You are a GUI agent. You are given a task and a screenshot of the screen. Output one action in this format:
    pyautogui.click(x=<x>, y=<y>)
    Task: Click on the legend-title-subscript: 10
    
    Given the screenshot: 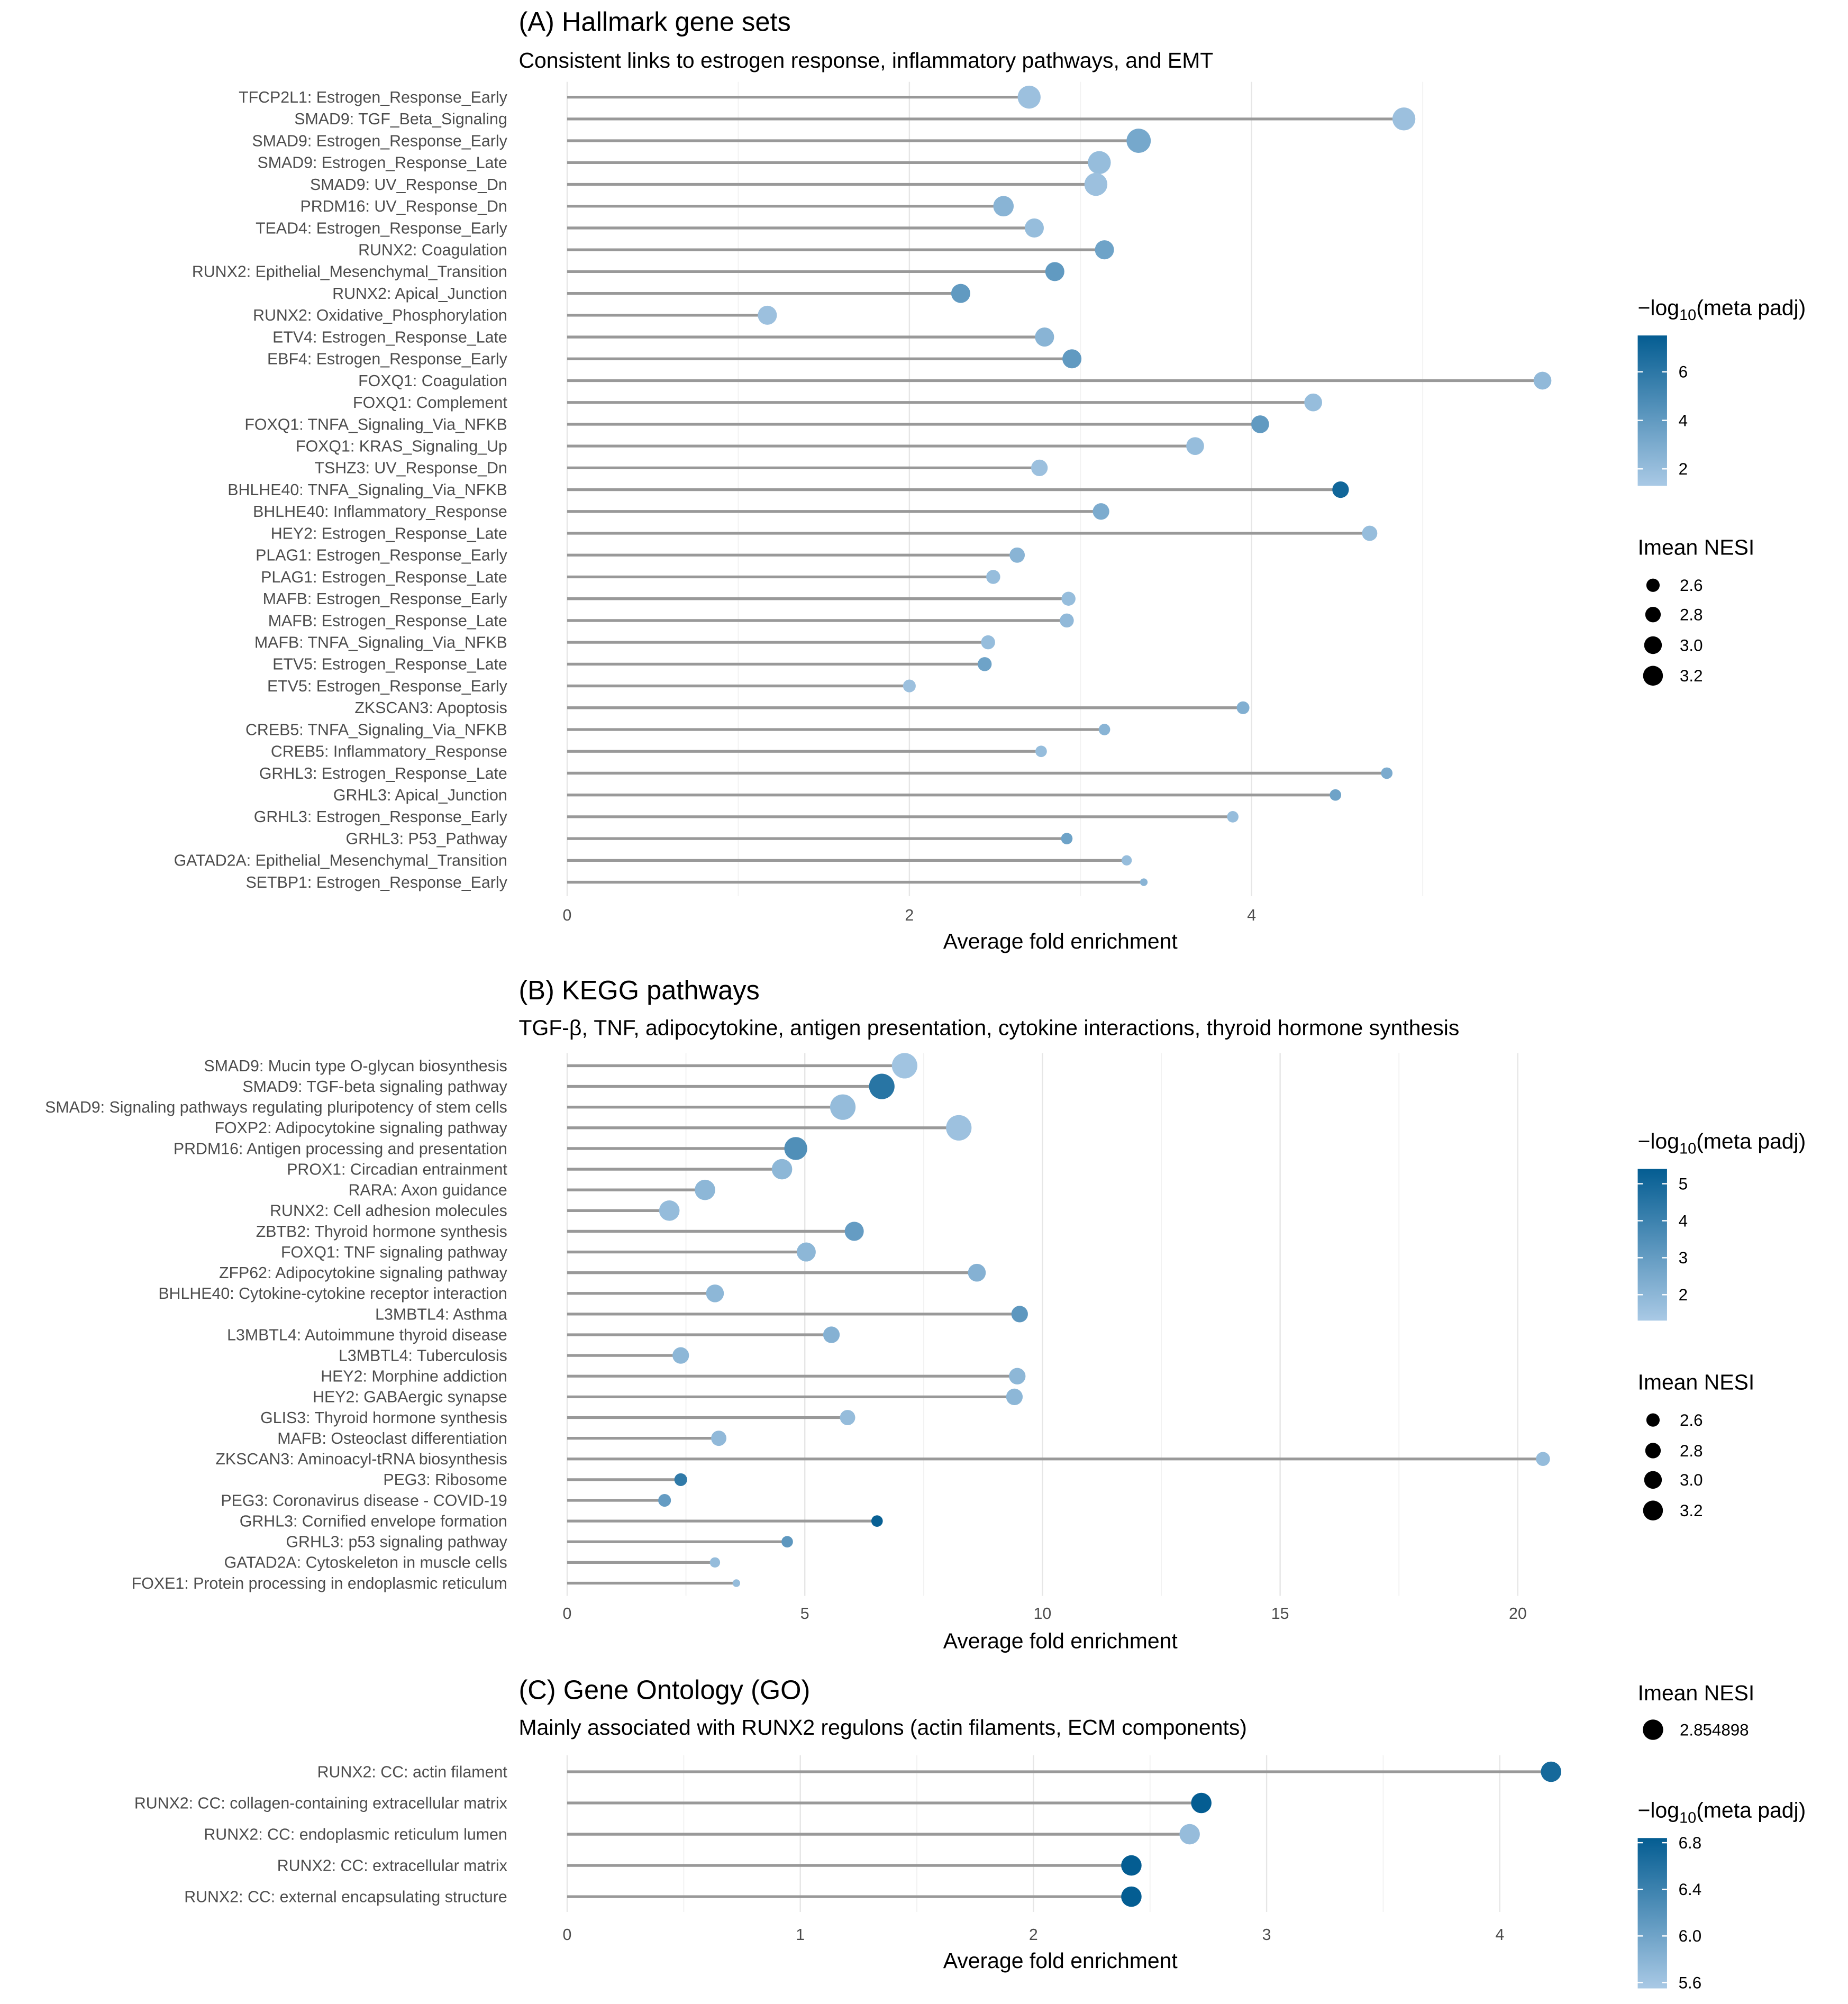 What is the action you would take?
    pyautogui.click(x=1687, y=1817)
    